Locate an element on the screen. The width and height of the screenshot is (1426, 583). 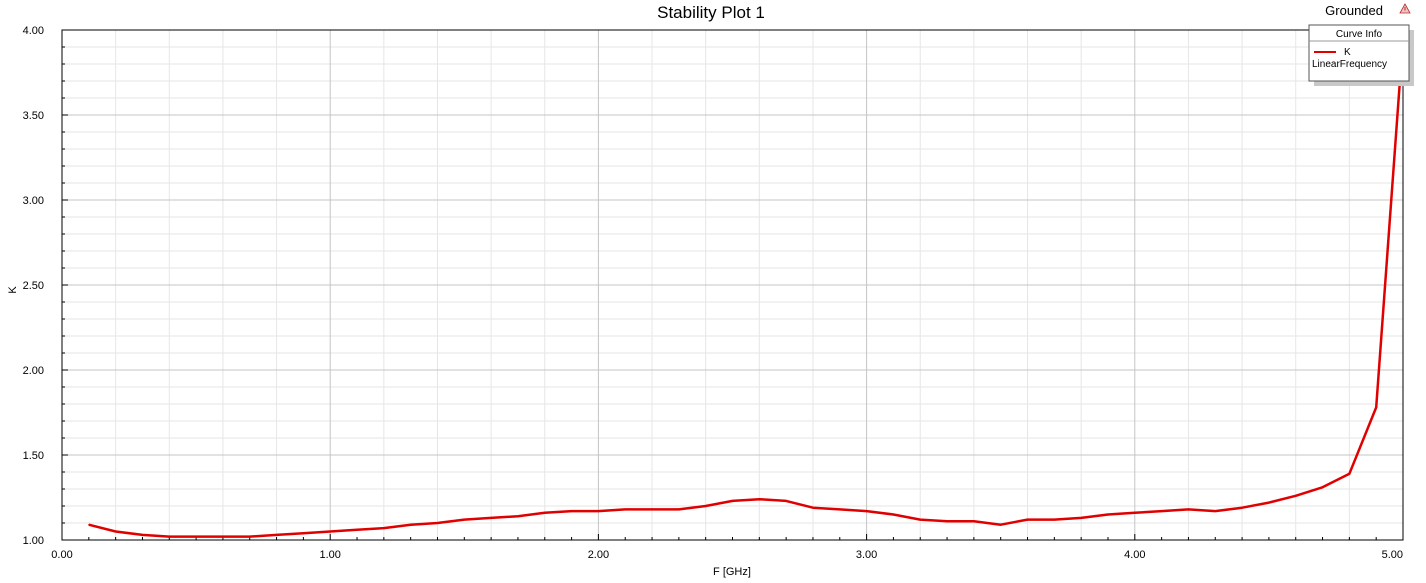
legend-panel is located at coordinates (1359, 53).